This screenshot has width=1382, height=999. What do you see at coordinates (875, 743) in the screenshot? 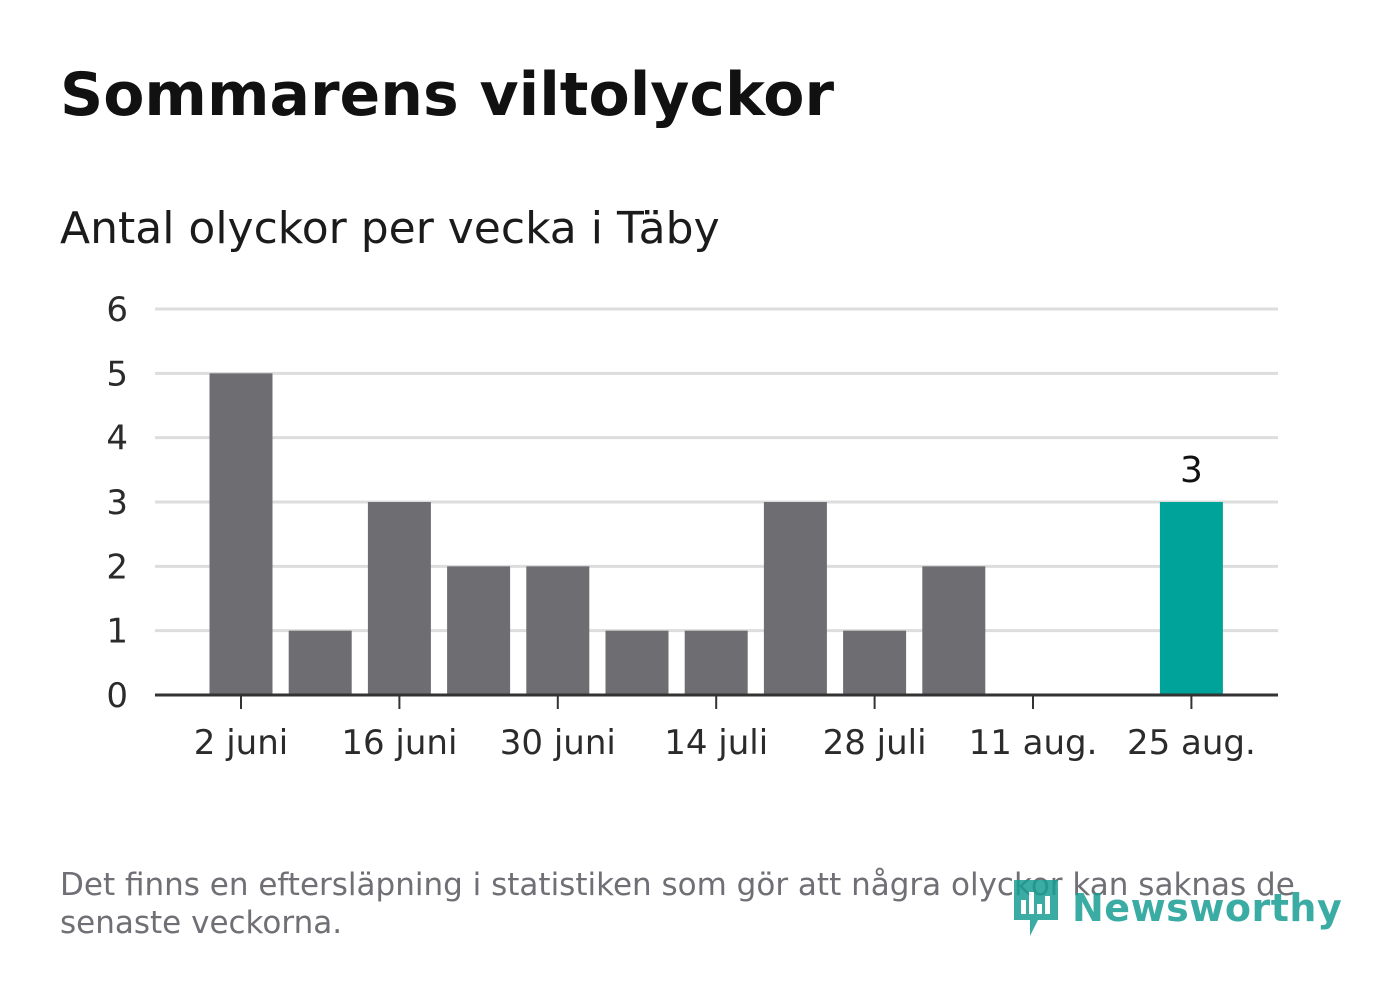
I see `x-tick-label: 28 juli` at bounding box center [875, 743].